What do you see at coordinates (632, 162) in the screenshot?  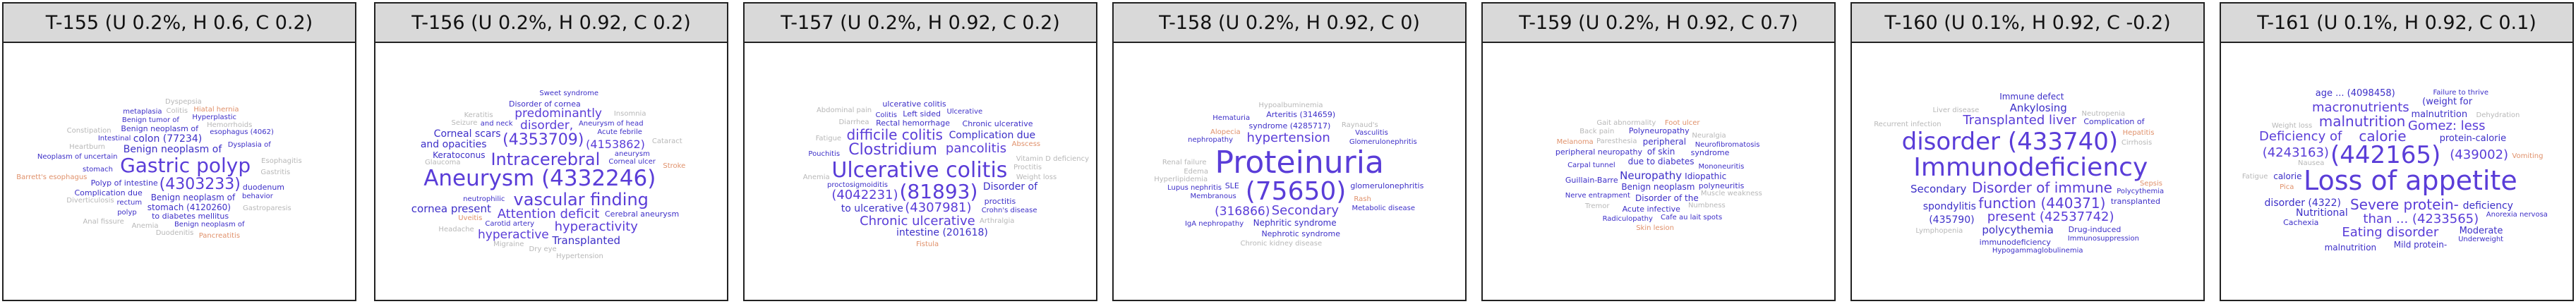 I see `cloud-word: Corneal ulcer` at bounding box center [632, 162].